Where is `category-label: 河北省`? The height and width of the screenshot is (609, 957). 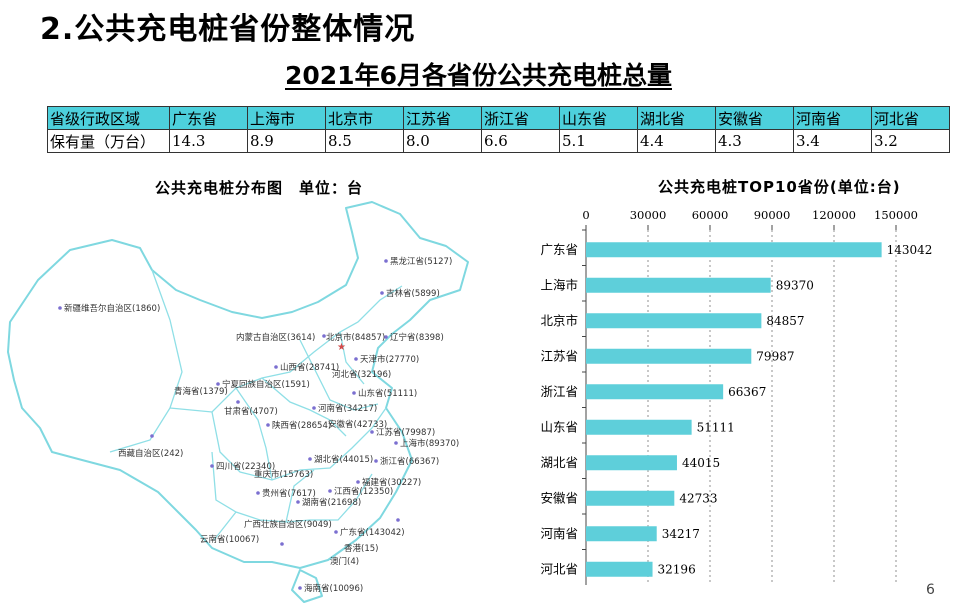 category-label: 河北省 is located at coordinates (559, 568).